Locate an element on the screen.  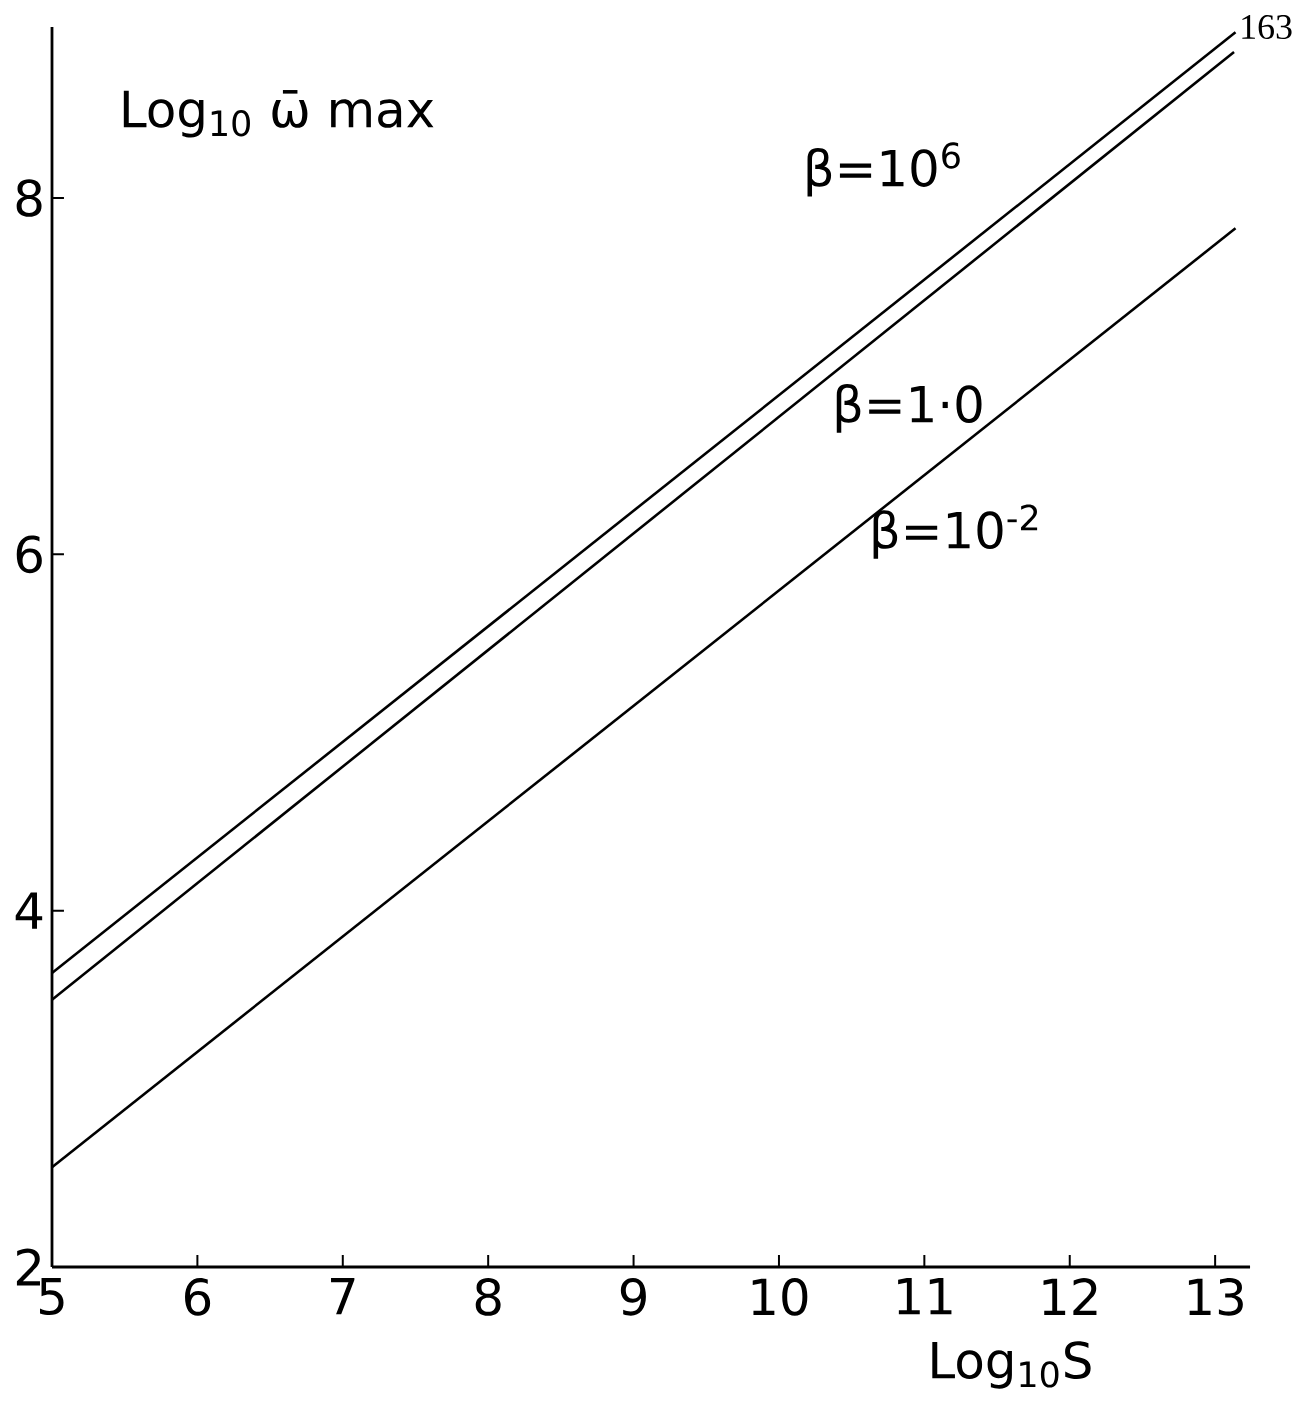
y-tick-label: 2 is located at coordinates (28, 1267).